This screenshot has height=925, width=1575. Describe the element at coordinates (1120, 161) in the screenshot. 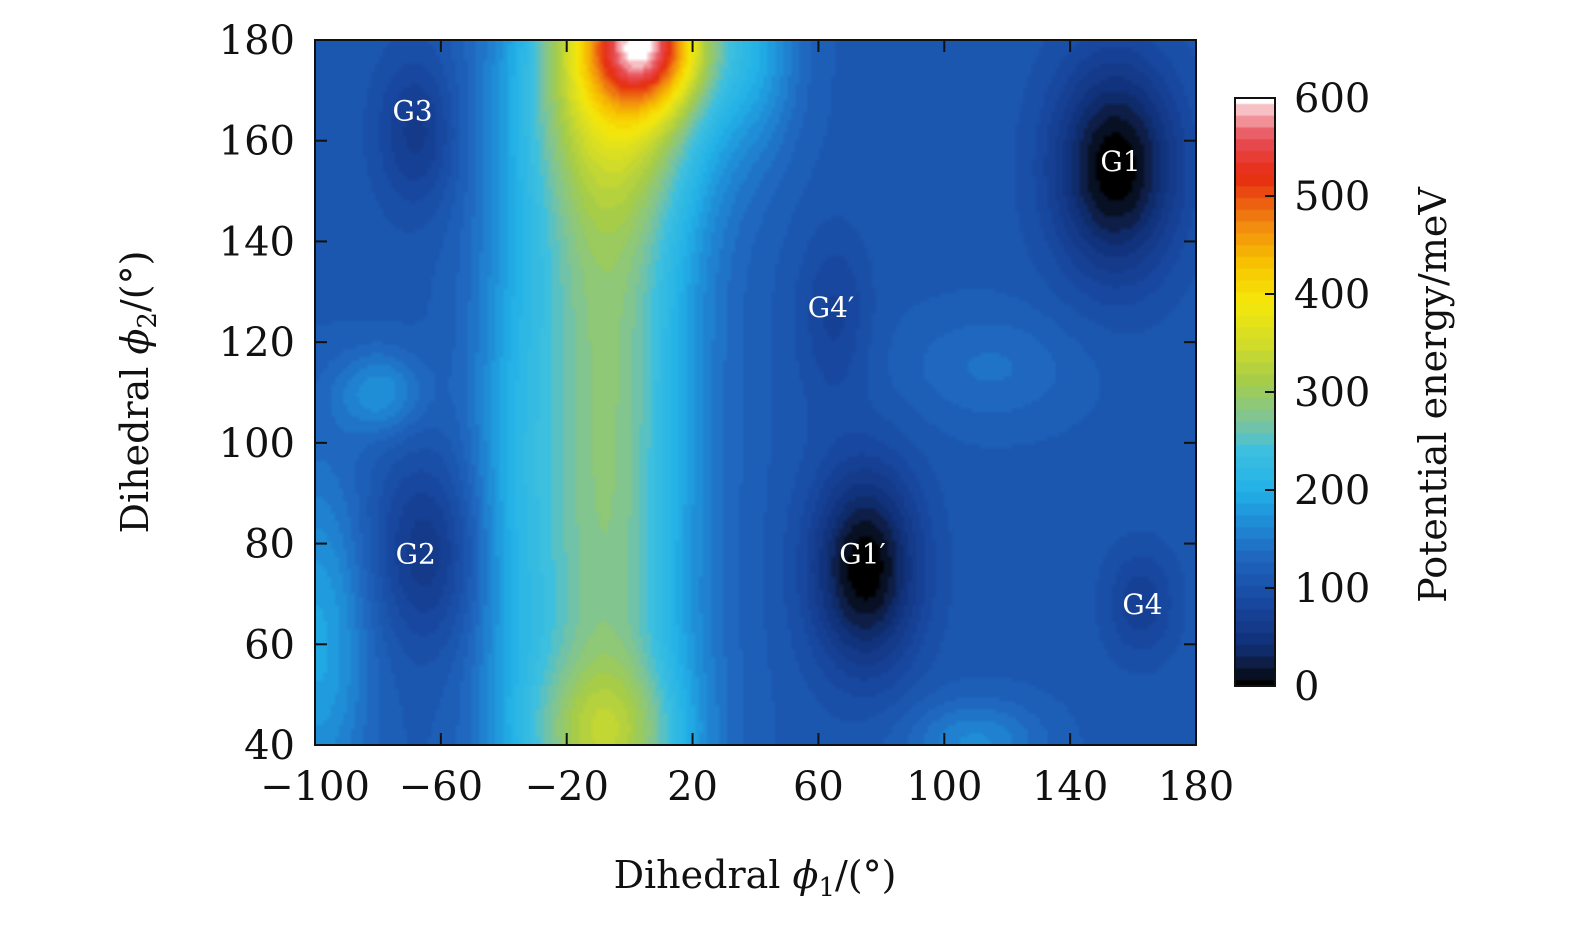

I see `minimum-label: G1` at that location.